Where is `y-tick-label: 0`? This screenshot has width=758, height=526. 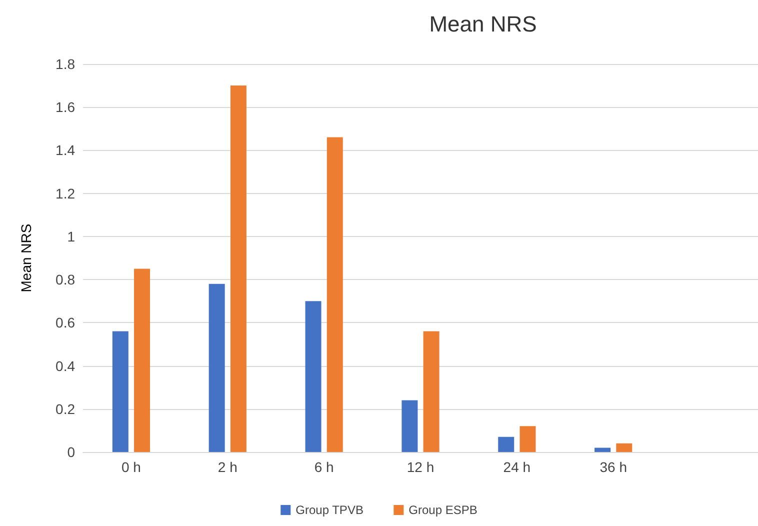
y-tick-label: 0 is located at coordinates (71, 452).